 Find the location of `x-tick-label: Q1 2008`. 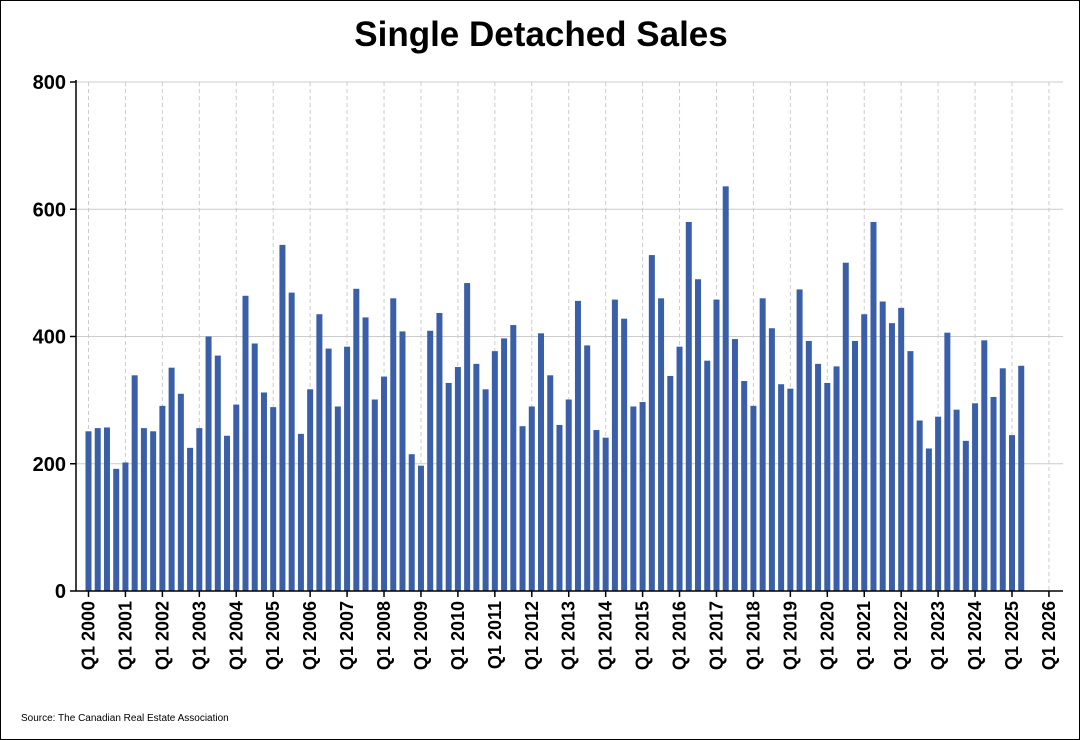

x-tick-label: Q1 2008 is located at coordinates (384, 635).